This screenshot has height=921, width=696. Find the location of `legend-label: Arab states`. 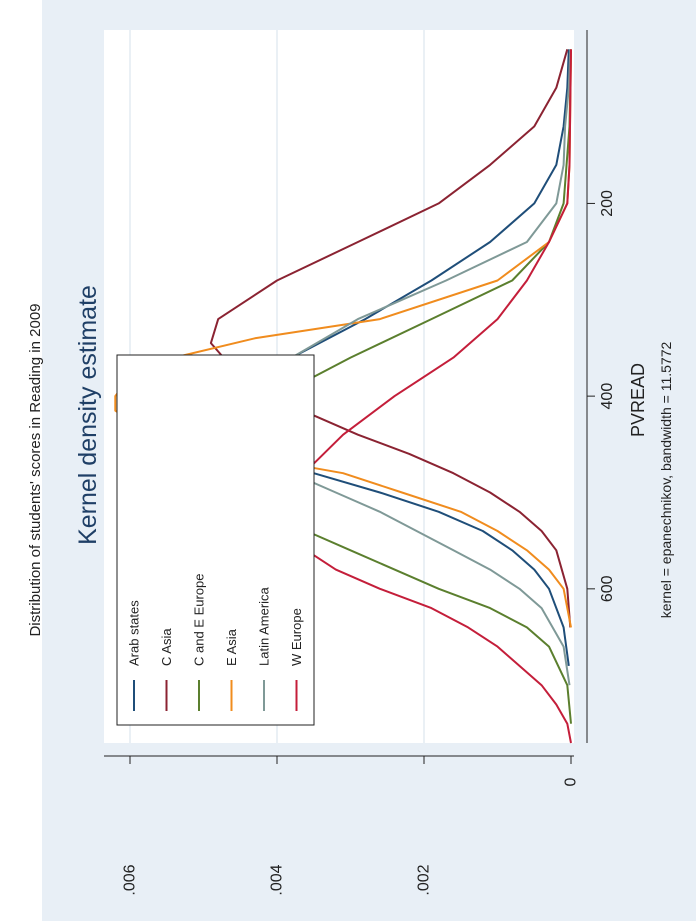

legend-label: Arab states is located at coordinates (134, 633).